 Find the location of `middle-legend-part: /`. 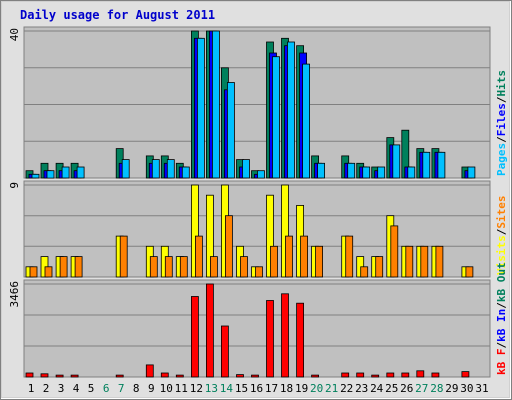

middle-legend-part: / is located at coordinates (501, 231).